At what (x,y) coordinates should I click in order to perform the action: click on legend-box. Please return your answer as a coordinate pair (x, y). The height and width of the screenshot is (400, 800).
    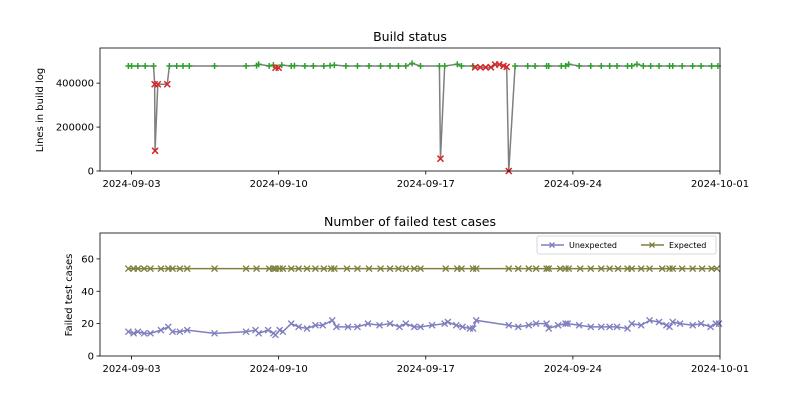
    Looking at the image, I should click on (626, 245).